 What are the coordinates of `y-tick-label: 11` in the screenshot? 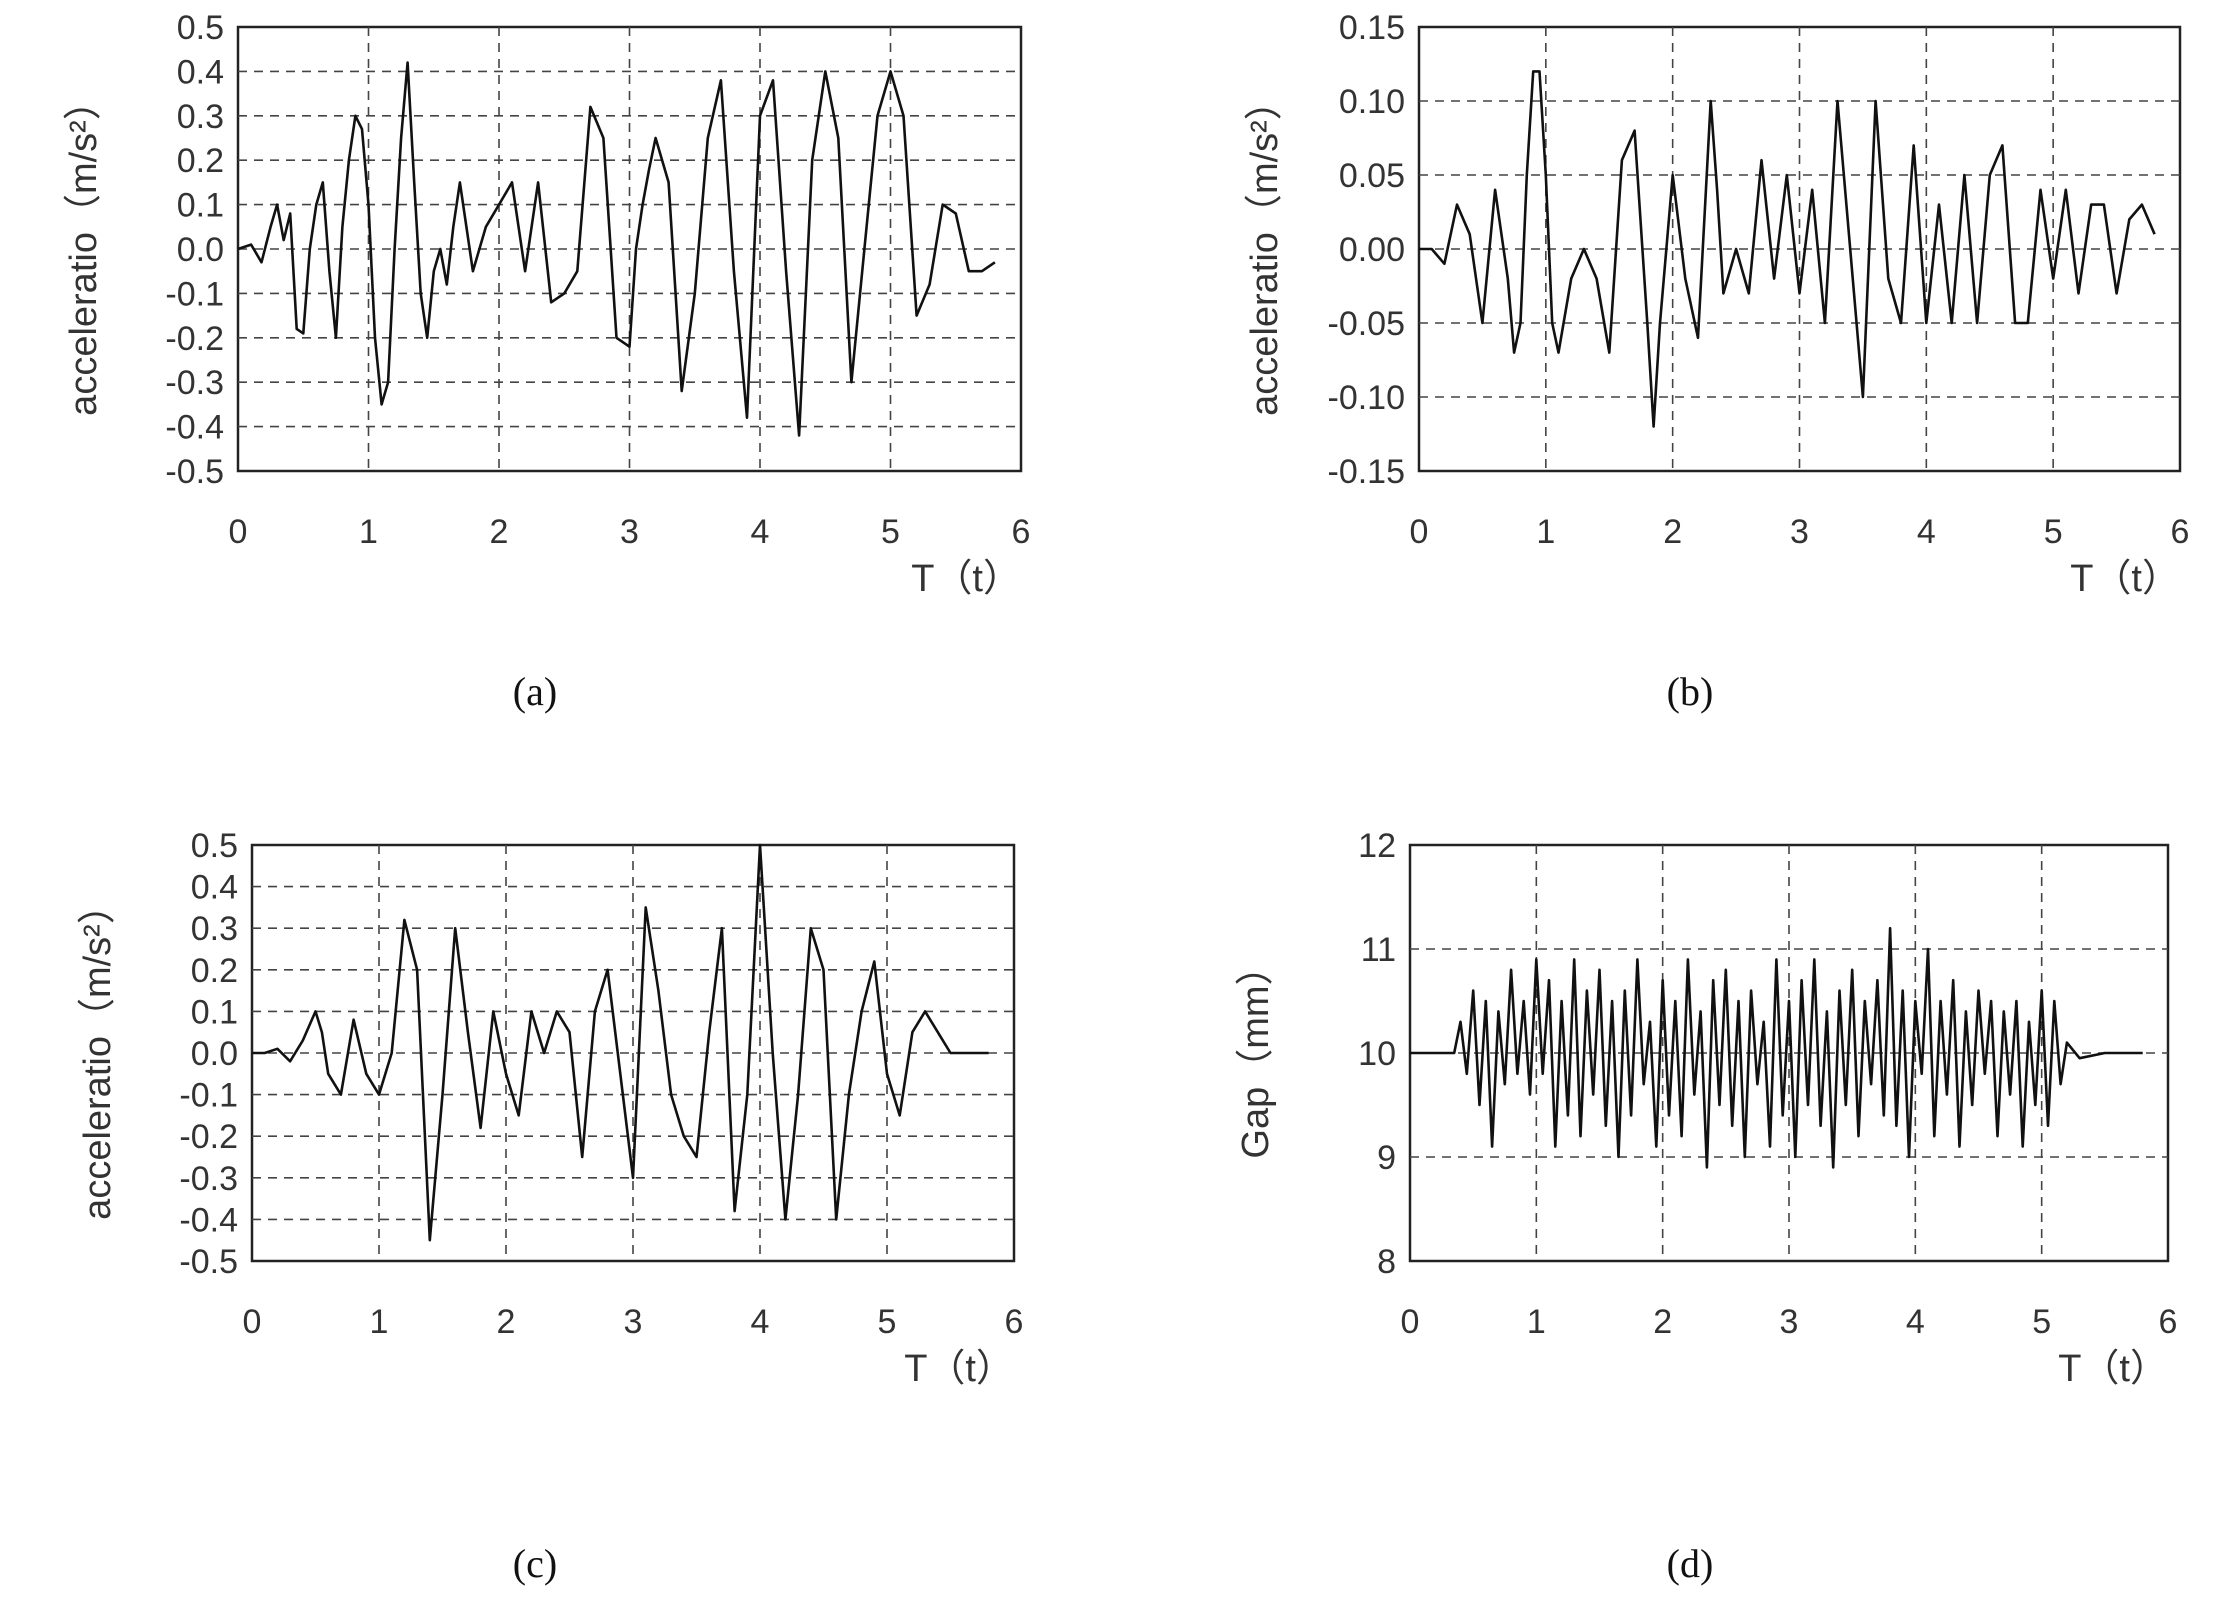 It's located at (1378, 950).